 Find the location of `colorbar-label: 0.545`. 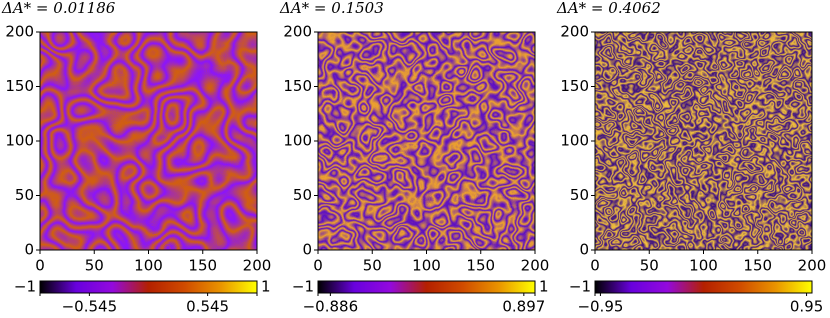

colorbar-label: 0.545 is located at coordinates (207, 307).